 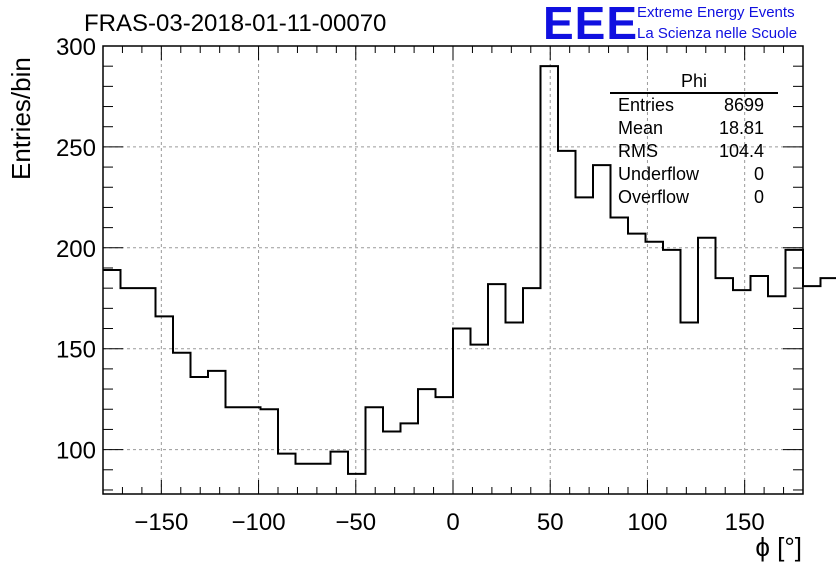 I want to click on x-tick-label: −100, so click(x=259, y=522).